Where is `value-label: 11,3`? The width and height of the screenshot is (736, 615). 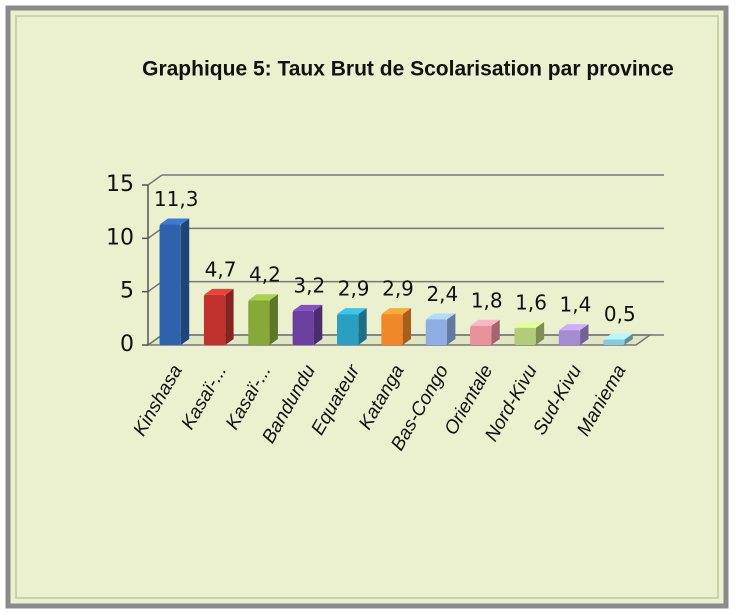 value-label: 11,3 is located at coordinates (176, 199).